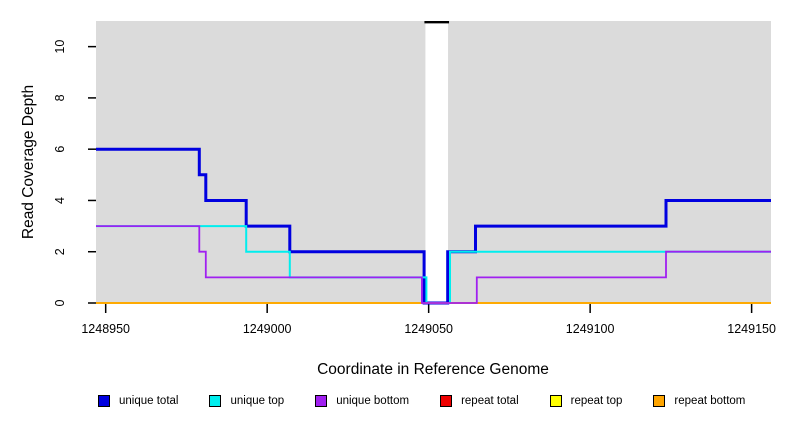 Image resolution: width=792 pixels, height=432 pixels. I want to click on legend-label: repeat top, so click(596, 401).